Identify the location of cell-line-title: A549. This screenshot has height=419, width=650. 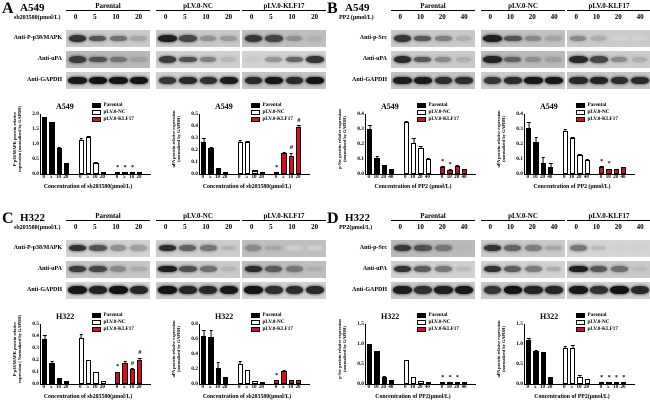
(32, 8).